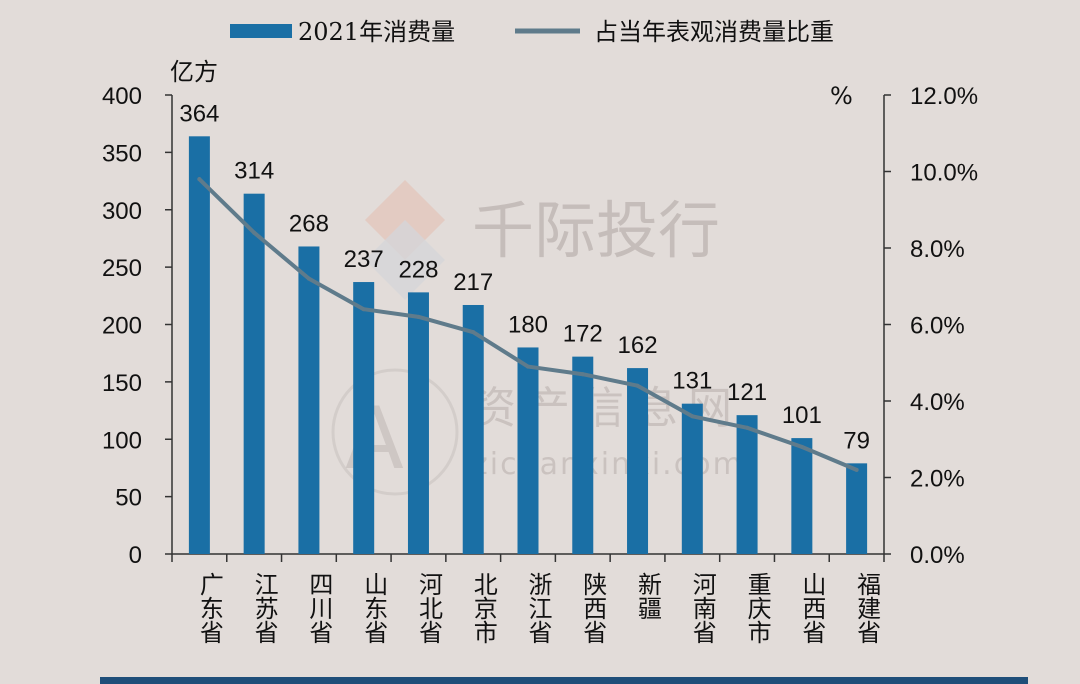 This screenshot has height=684, width=1080. What do you see at coordinates (583, 455) in the screenshot?
I see `bar-陕西省` at bounding box center [583, 455].